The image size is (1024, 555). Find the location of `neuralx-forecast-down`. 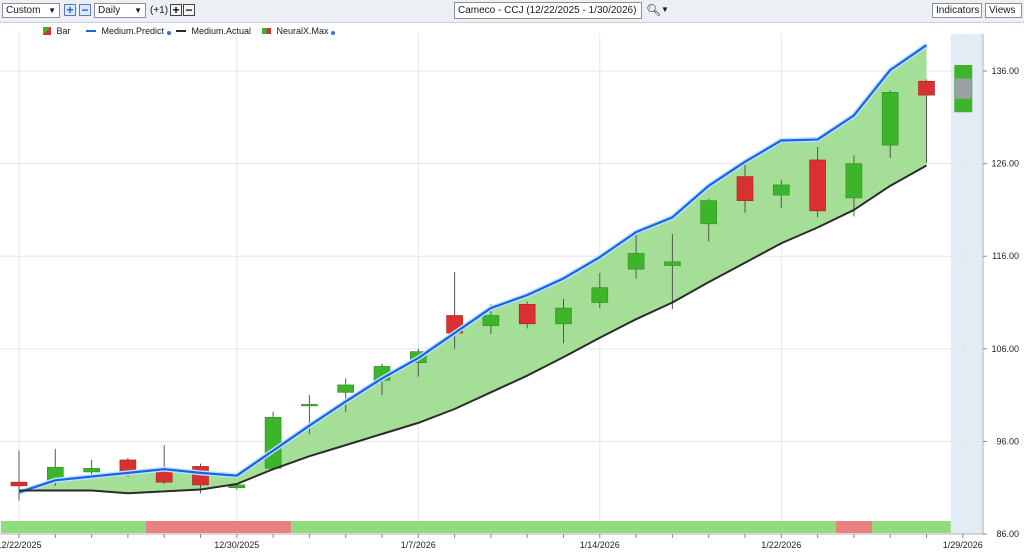

neuralx-forecast-down is located at coordinates (963, 105).